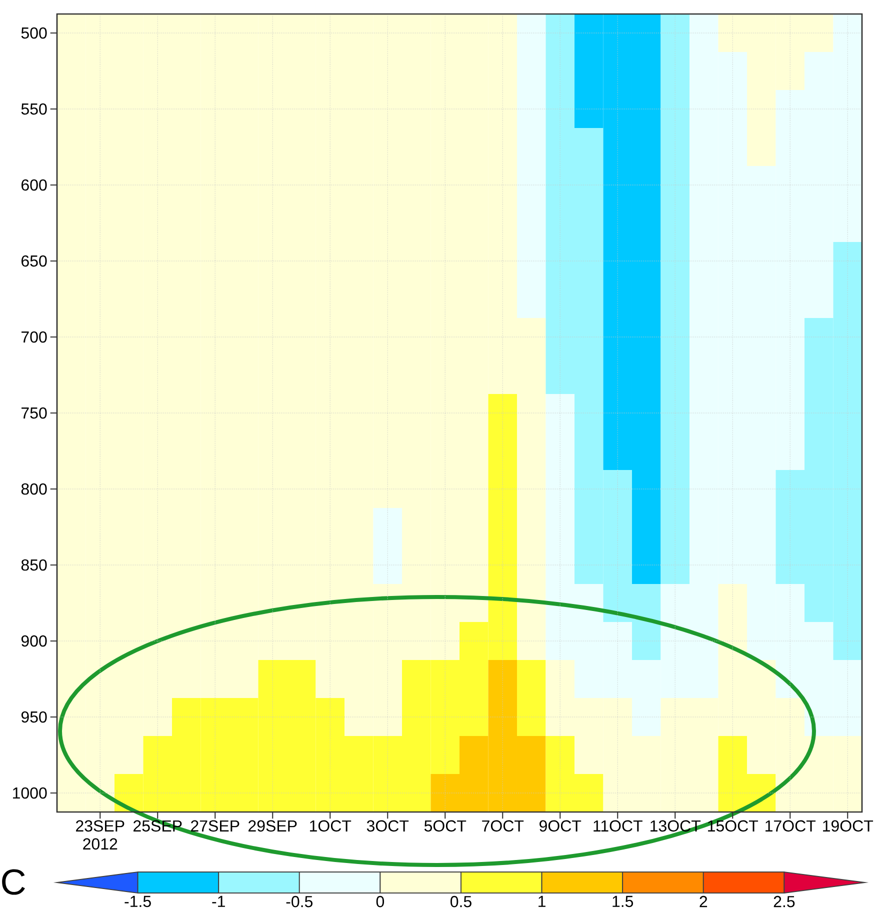  I want to click on y-tick-label: 500, so click(34, 33).